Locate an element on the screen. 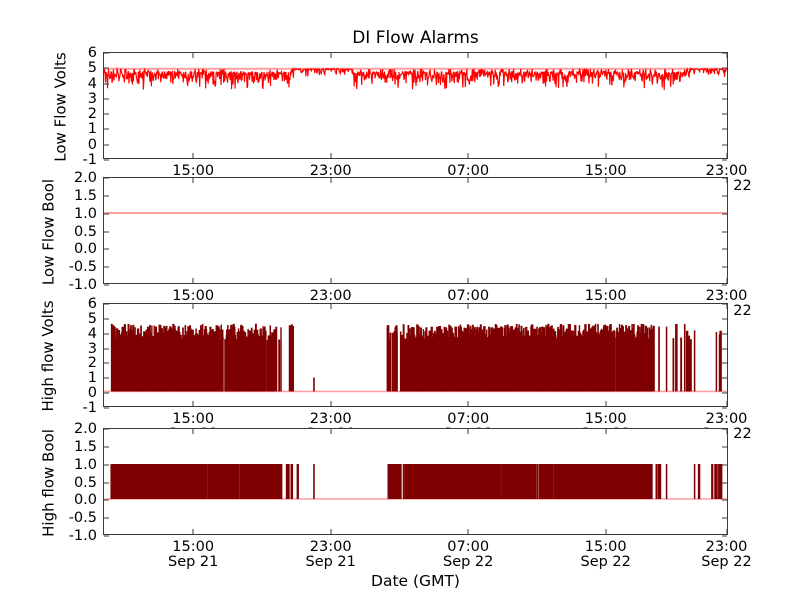 The height and width of the screenshot is (600, 800). y-tick-label: 1 is located at coordinates (92, 378).